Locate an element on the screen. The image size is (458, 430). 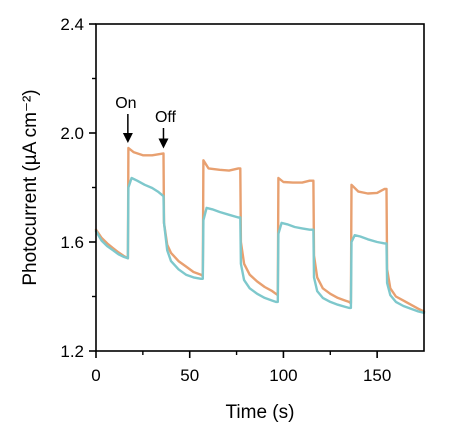
annotation-on-arrow-head is located at coordinates (127, 137).